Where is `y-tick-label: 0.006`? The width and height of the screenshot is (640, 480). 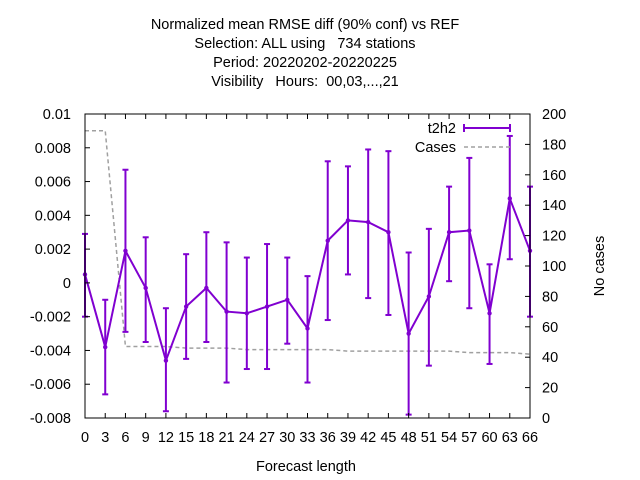
y-tick-label: 0.006 is located at coordinates (53, 183).